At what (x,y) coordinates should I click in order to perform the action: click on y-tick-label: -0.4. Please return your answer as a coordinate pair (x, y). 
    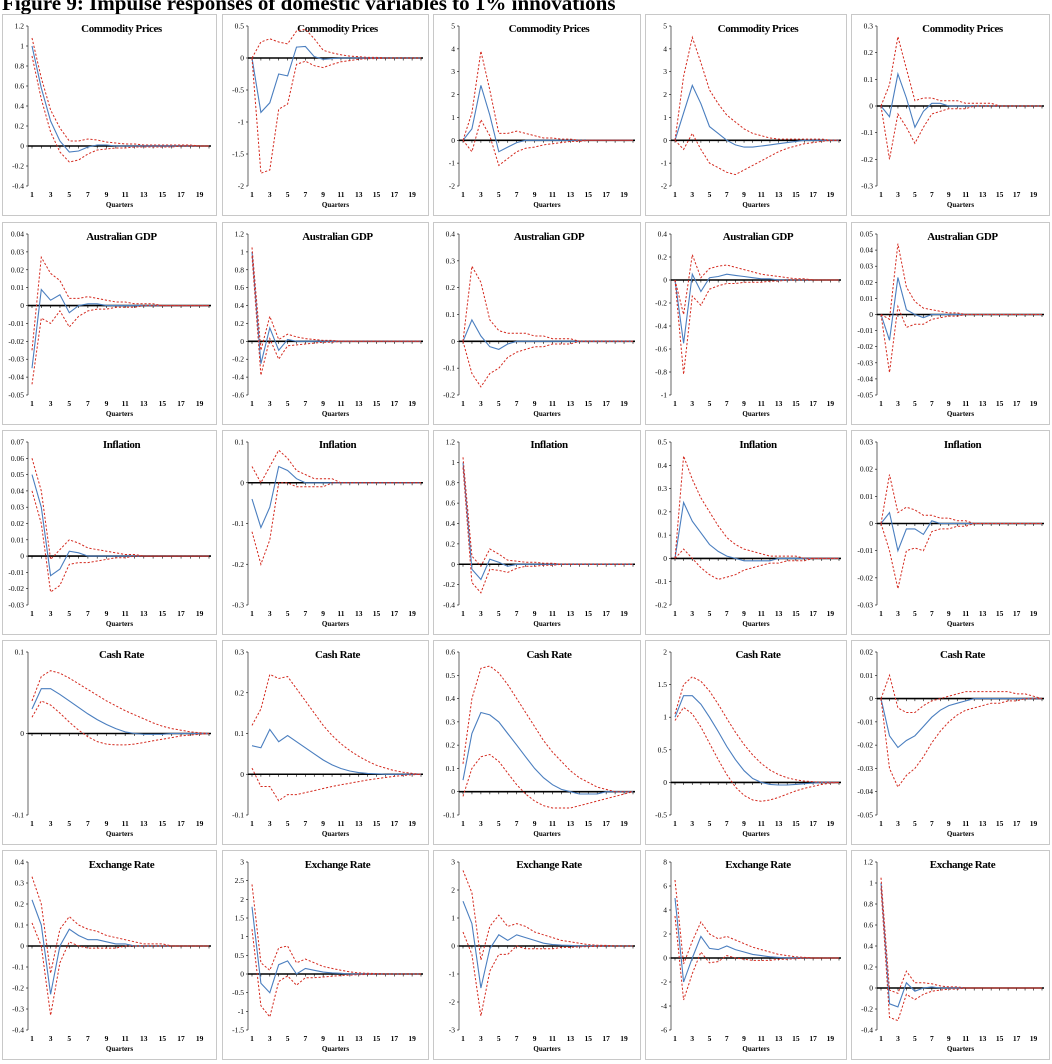
    Looking at the image, I should click on (18, 1030).